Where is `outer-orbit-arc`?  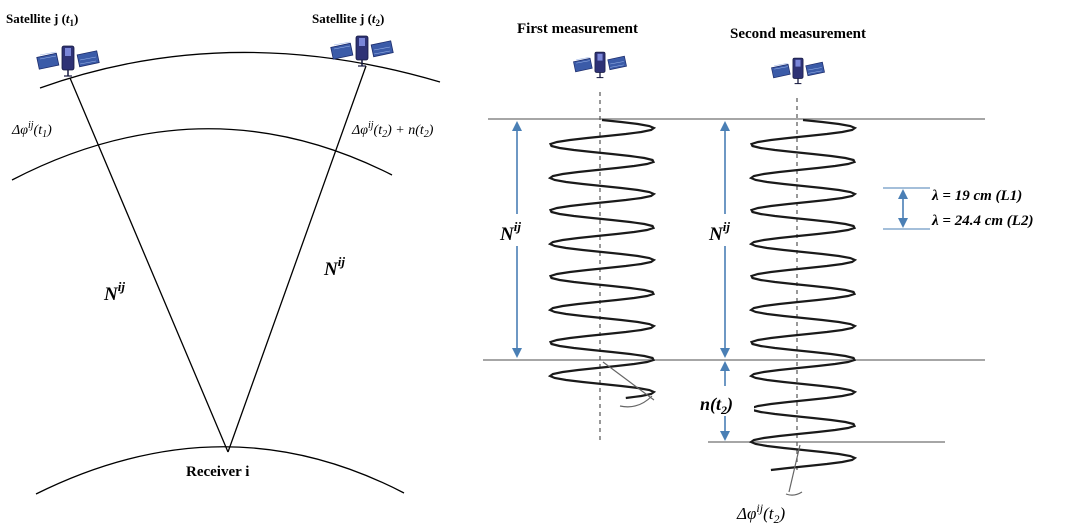
outer-orbit-arc is located at coordinates (240, 70).